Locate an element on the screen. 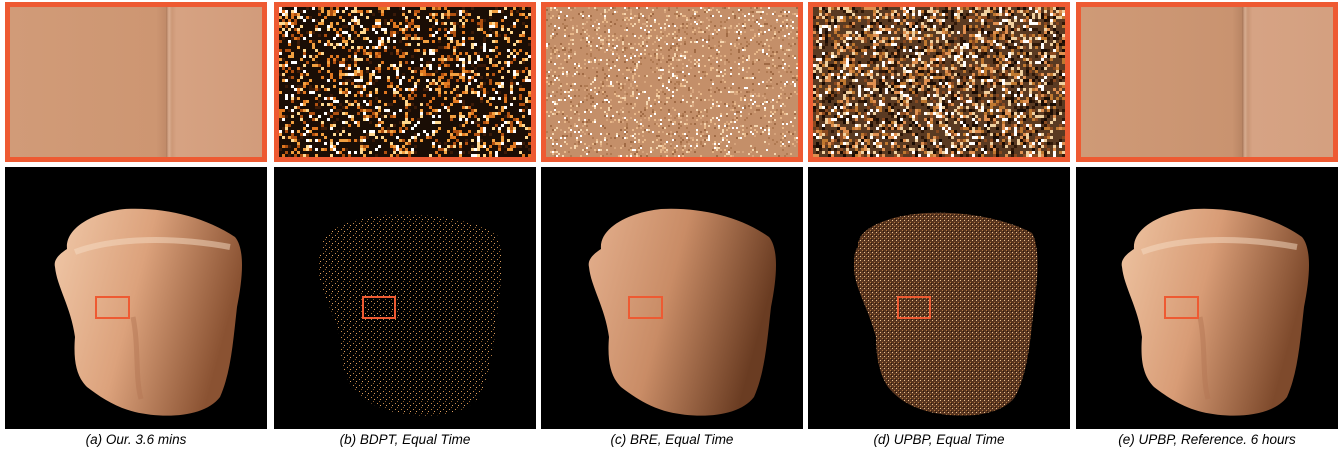  render-a is located at coordinates (136, 298).